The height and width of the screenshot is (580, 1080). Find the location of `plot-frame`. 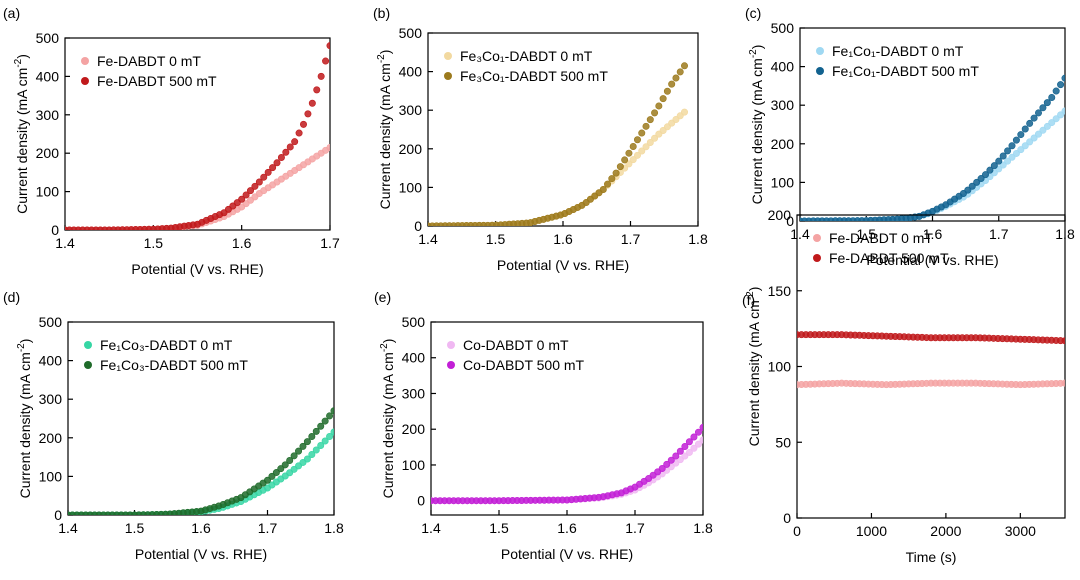

plot-frame is located at coordinates (197, 134).